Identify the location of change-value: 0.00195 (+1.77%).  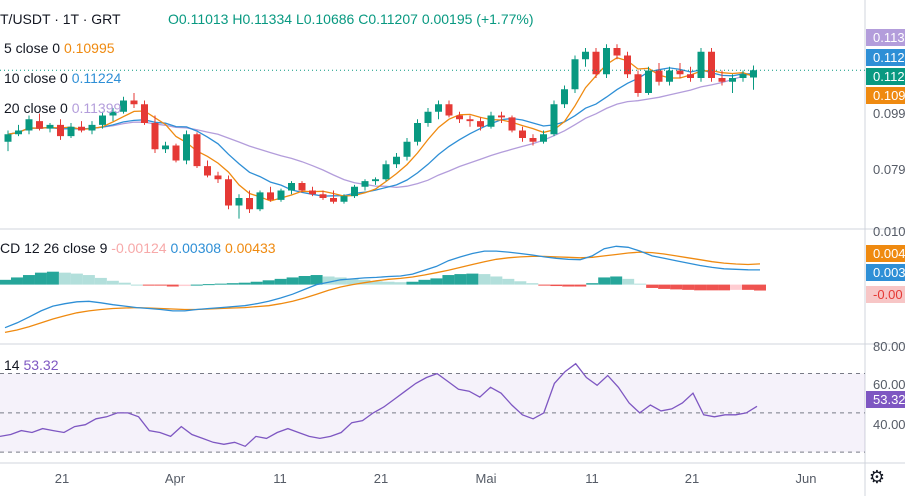
(477, 19).